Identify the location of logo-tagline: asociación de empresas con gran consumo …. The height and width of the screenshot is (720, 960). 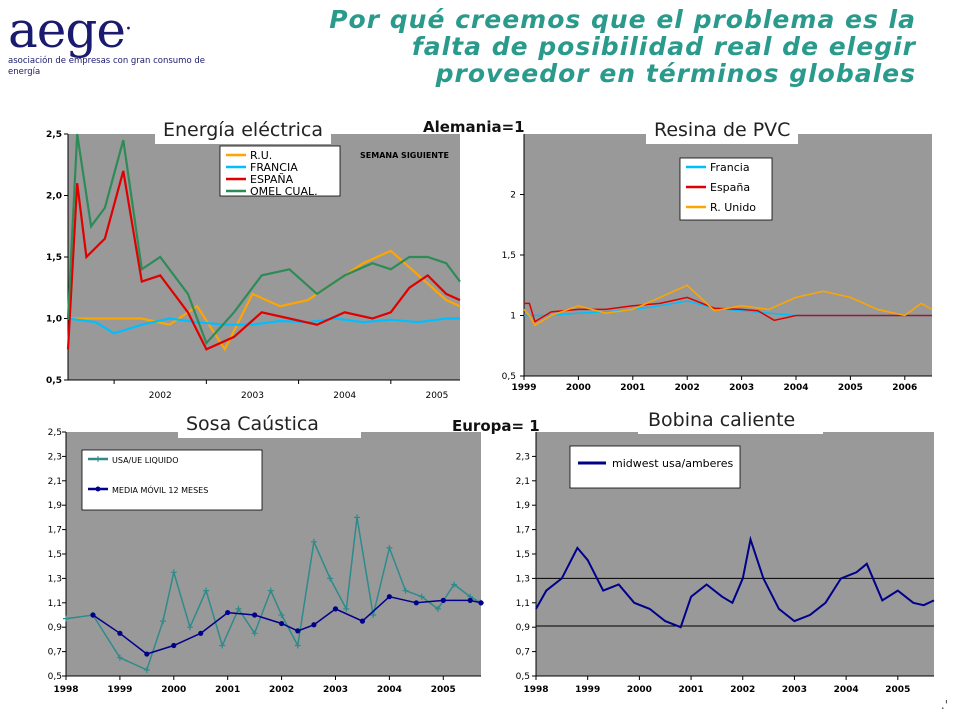
(106, 66).